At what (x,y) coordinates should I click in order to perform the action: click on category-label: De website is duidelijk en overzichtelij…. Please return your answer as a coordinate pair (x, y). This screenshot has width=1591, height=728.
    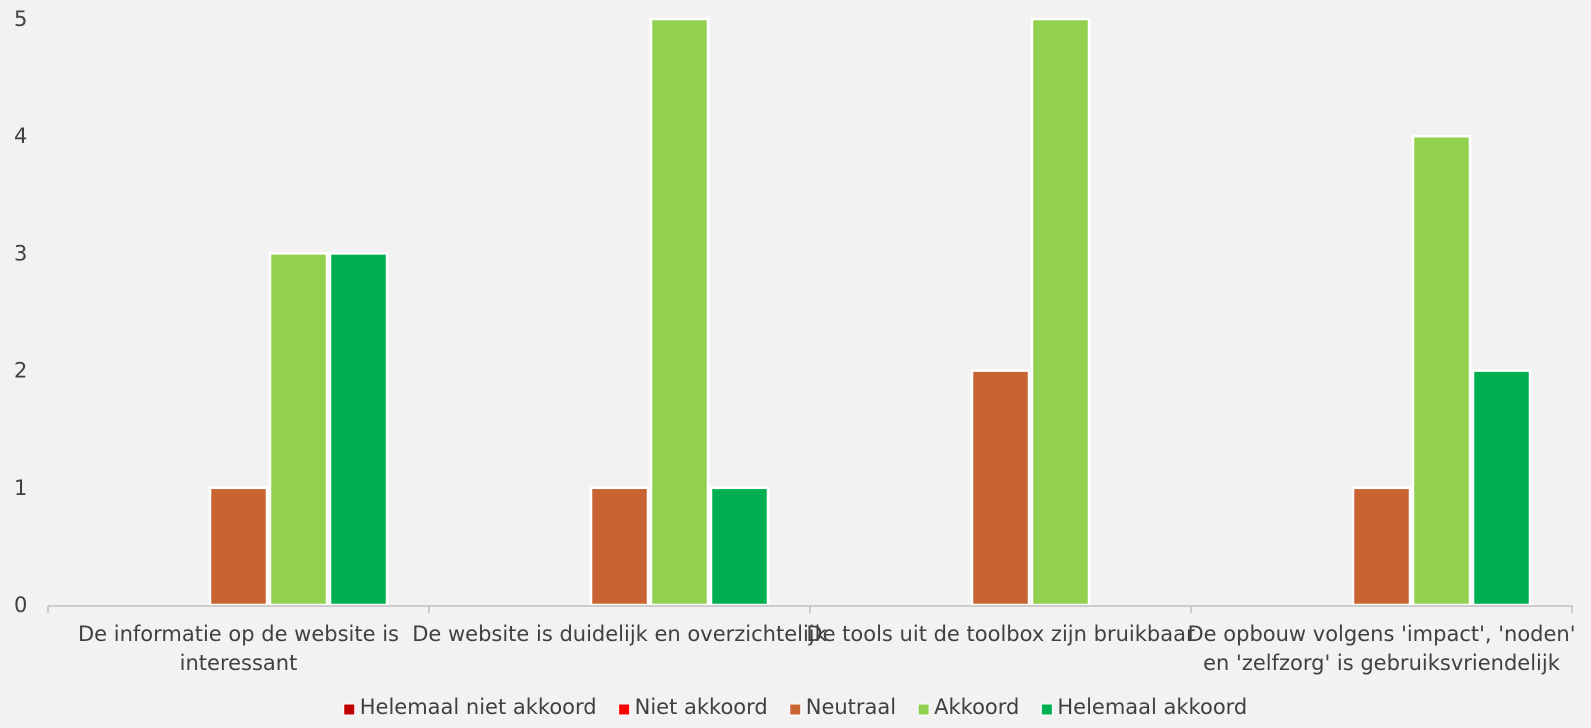
    Looking at the image, I should click on (619, 634).